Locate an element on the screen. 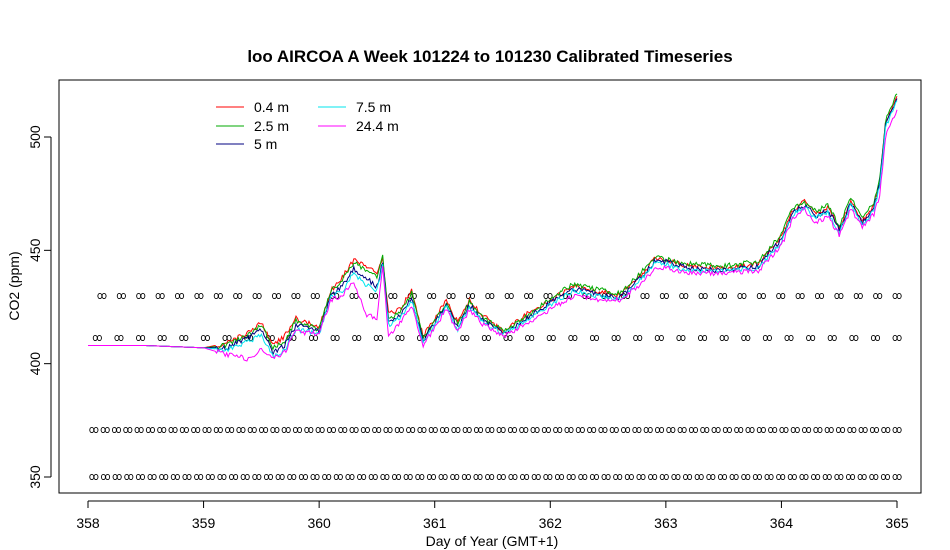  y-tick-label: 500 is located at coordinates (35, 137).